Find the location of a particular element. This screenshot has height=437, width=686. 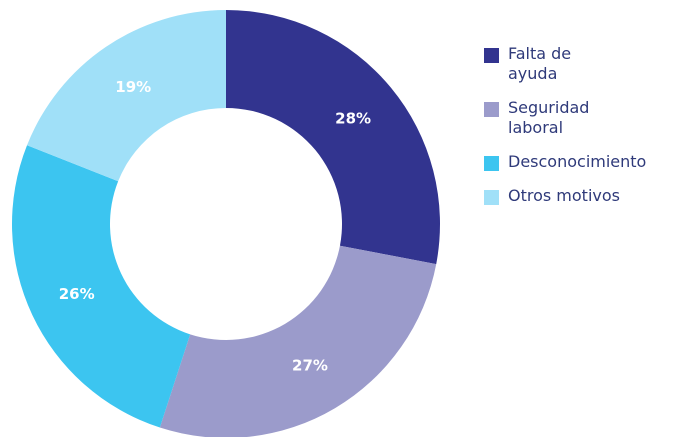

legend-label: Seguridad laboral is located at coordinates (549, 117).